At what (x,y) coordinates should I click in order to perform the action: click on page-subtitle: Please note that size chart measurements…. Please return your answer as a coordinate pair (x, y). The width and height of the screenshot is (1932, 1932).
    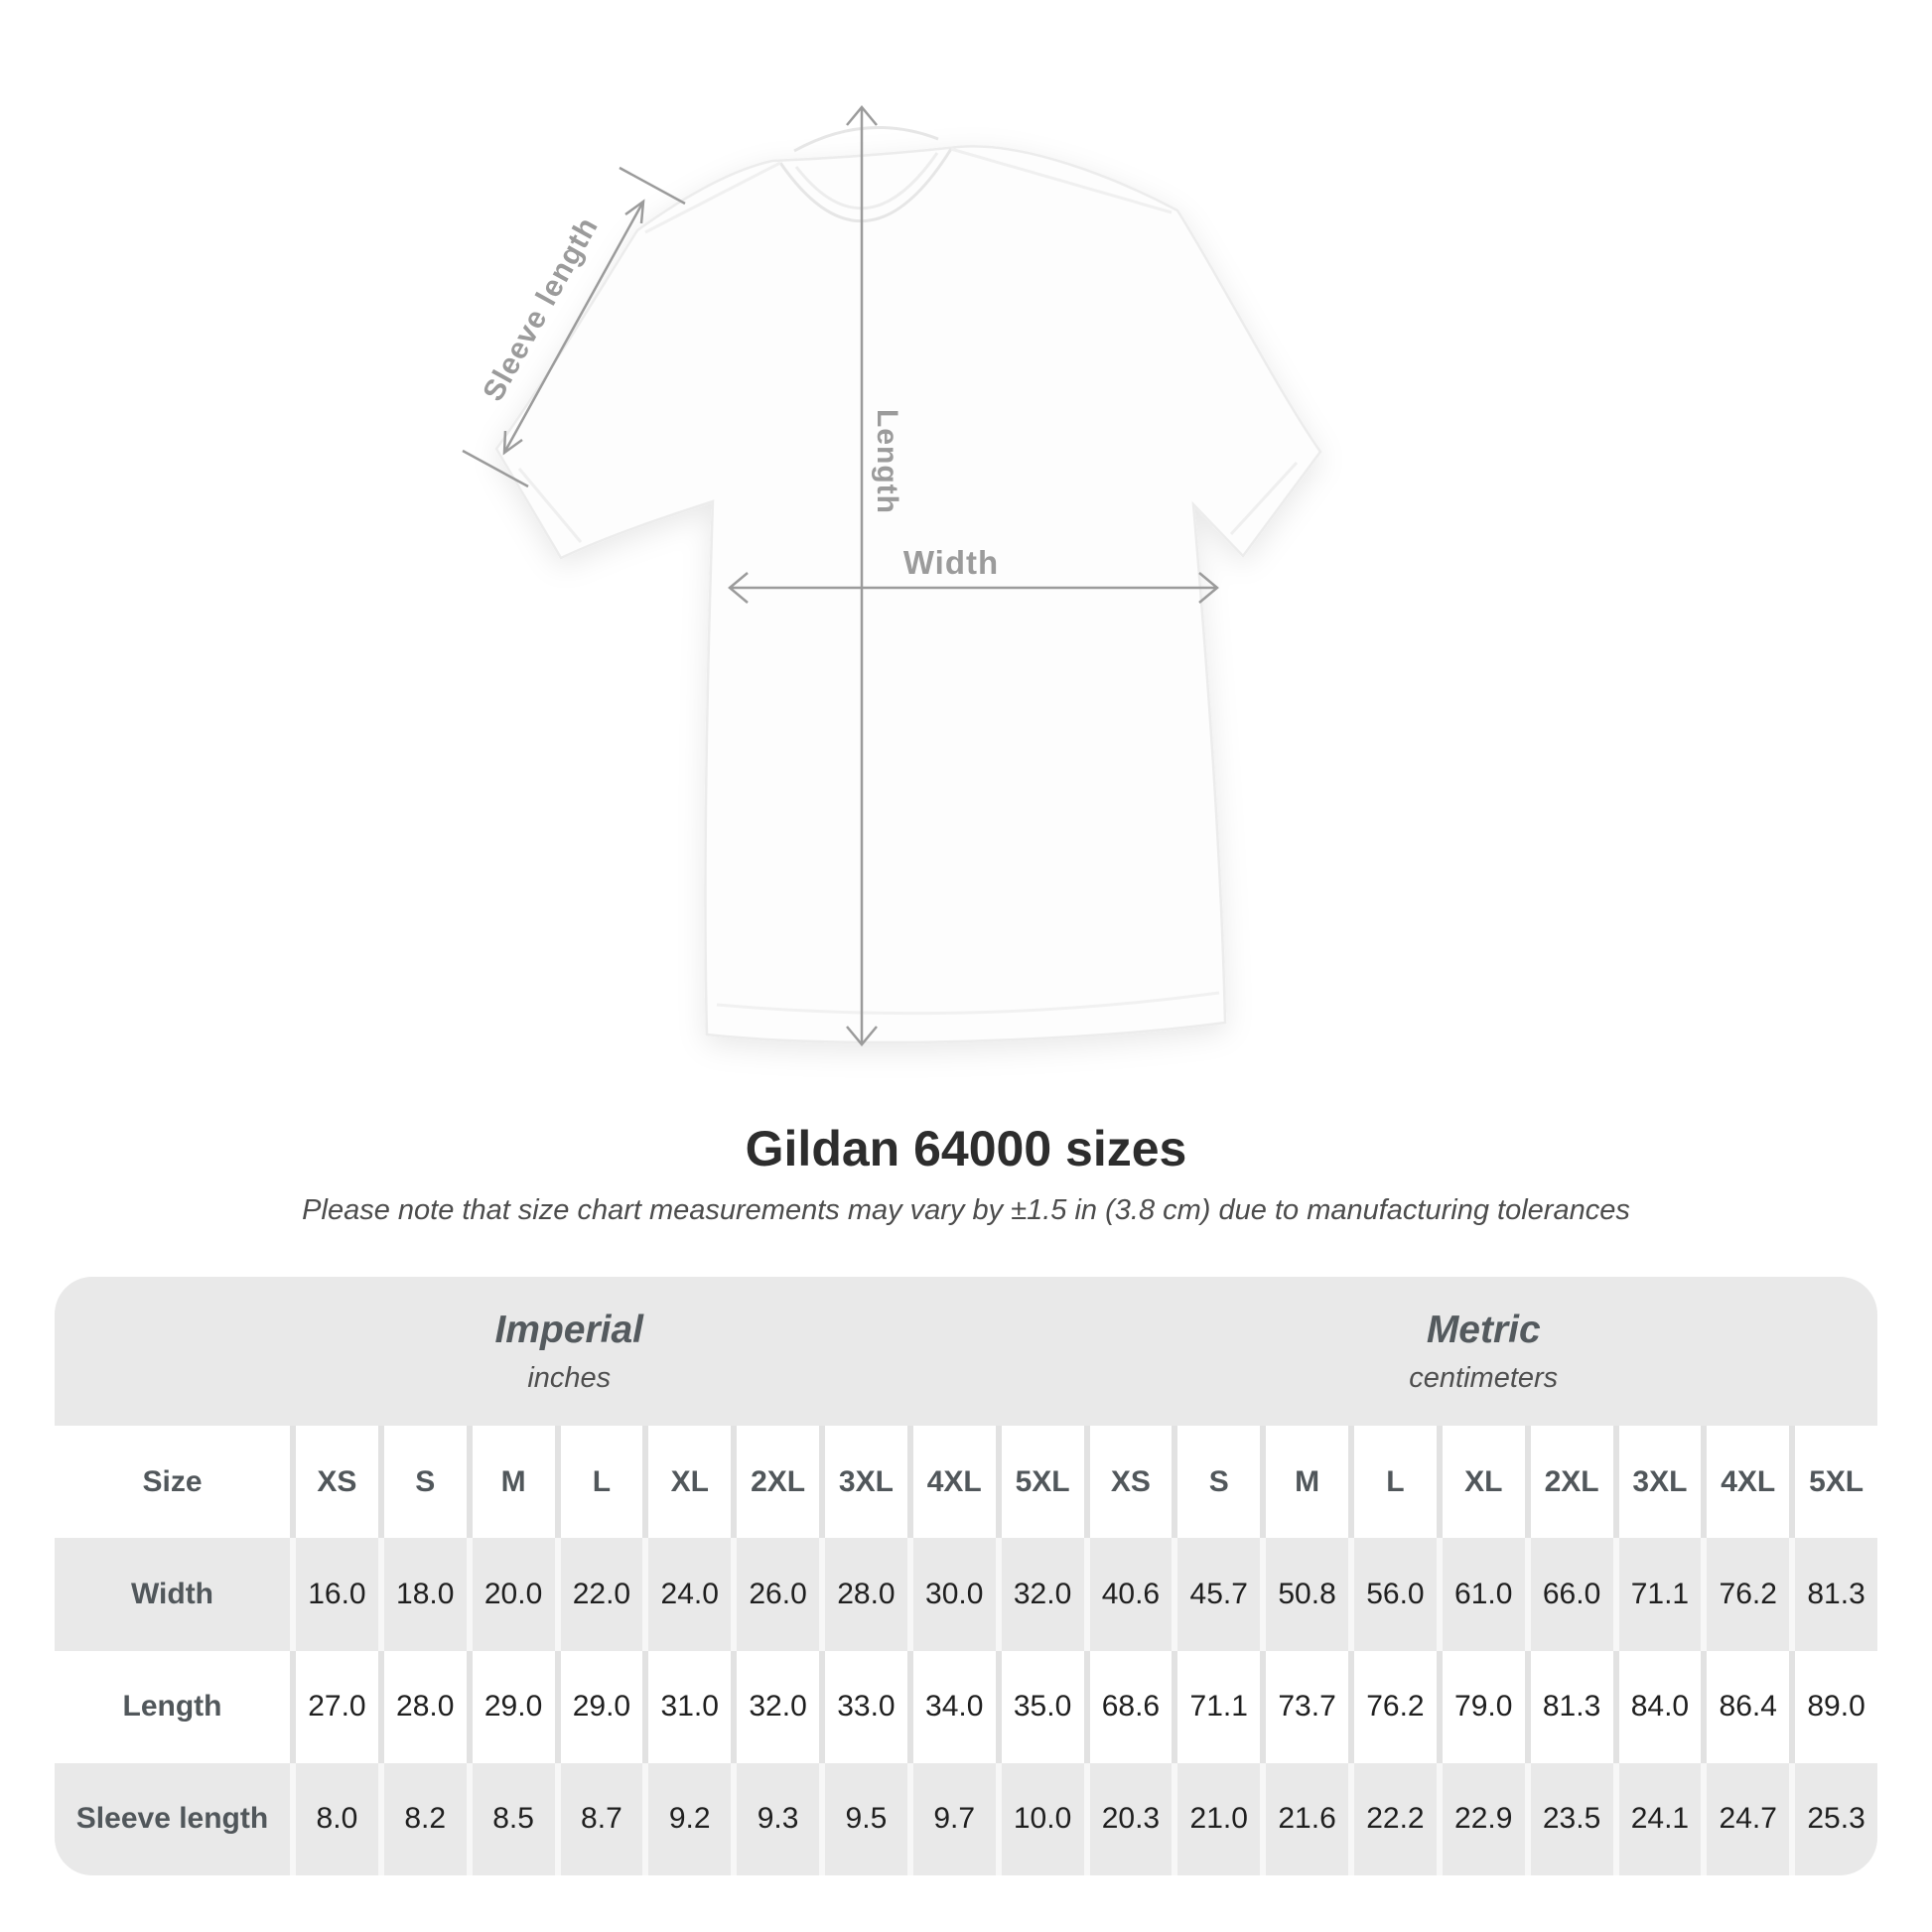
    Looking at the image, I should click on (966, 1210).